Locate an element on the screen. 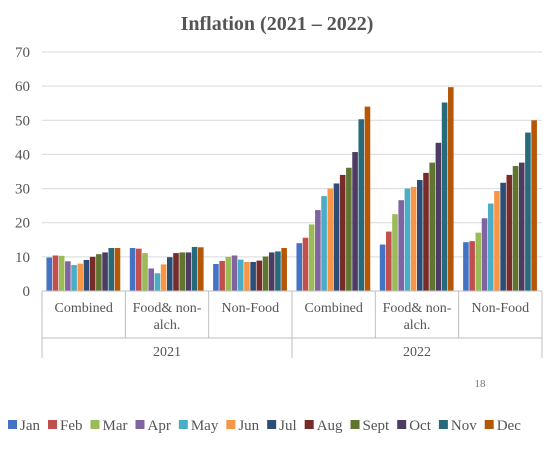 Image resolution: width=560 pixels, height=450 pixels. y-tick-label: 60 is located at coordinates (22, 87).